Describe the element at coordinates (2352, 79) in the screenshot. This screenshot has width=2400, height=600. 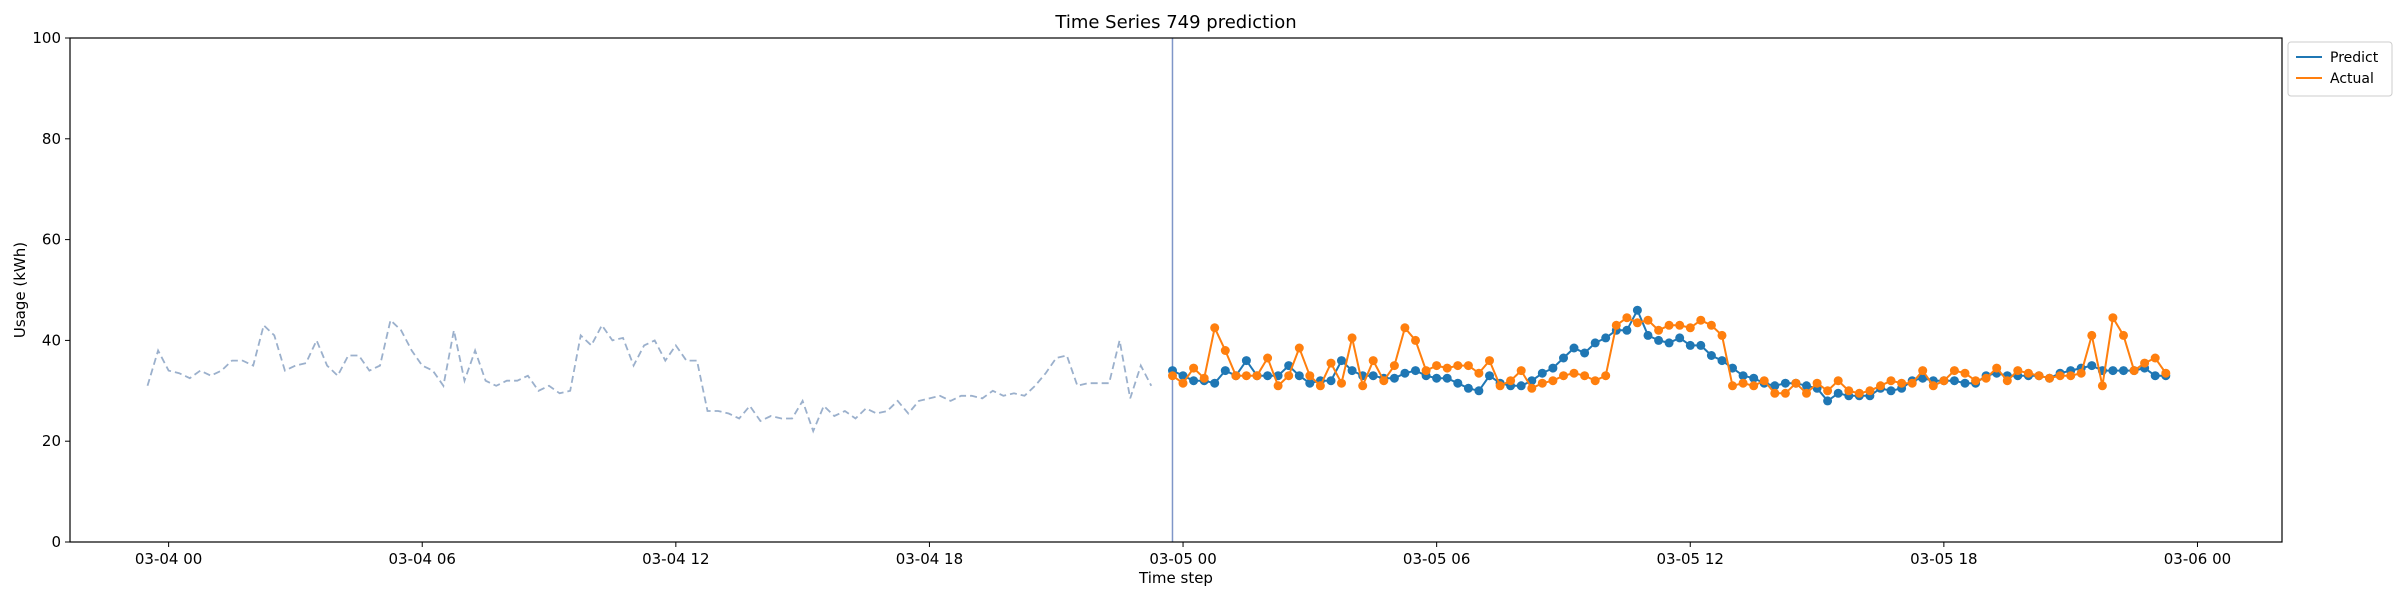
I see `legend-label-actual: Actual` at that location.